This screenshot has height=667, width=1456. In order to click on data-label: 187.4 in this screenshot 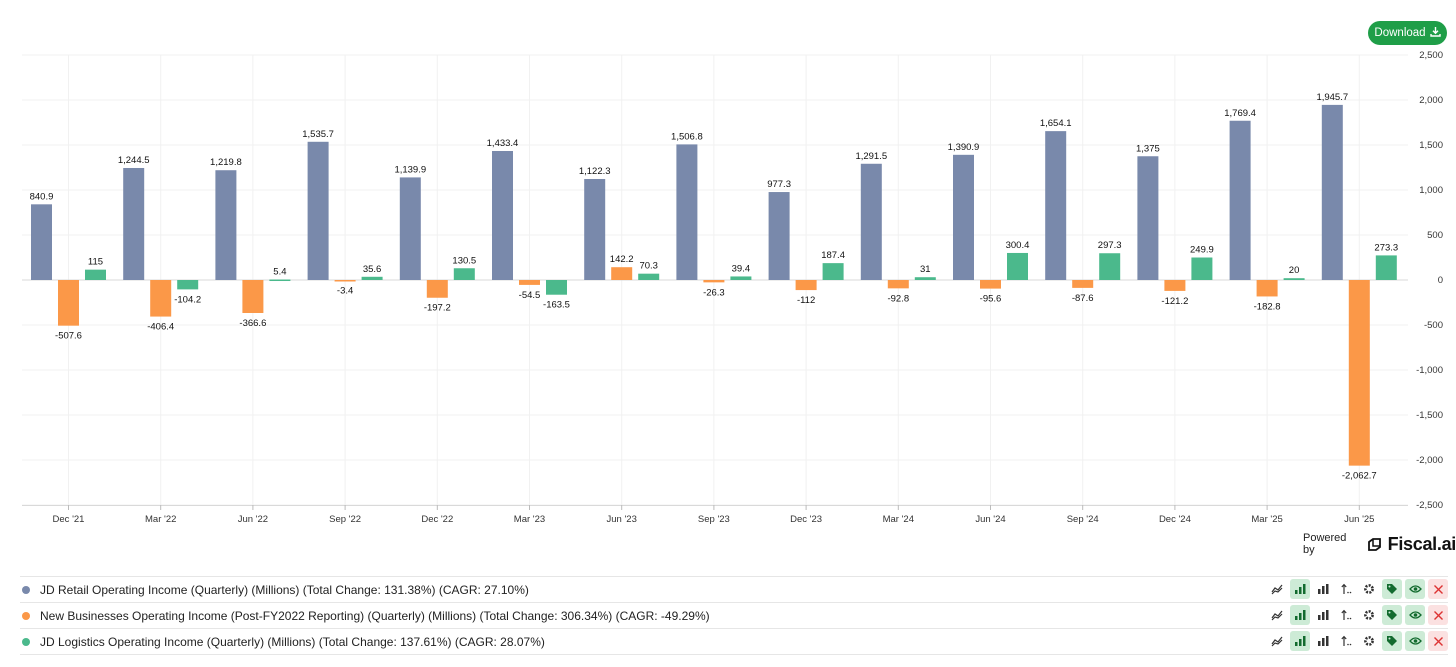, I will do `click(833, 255)`.